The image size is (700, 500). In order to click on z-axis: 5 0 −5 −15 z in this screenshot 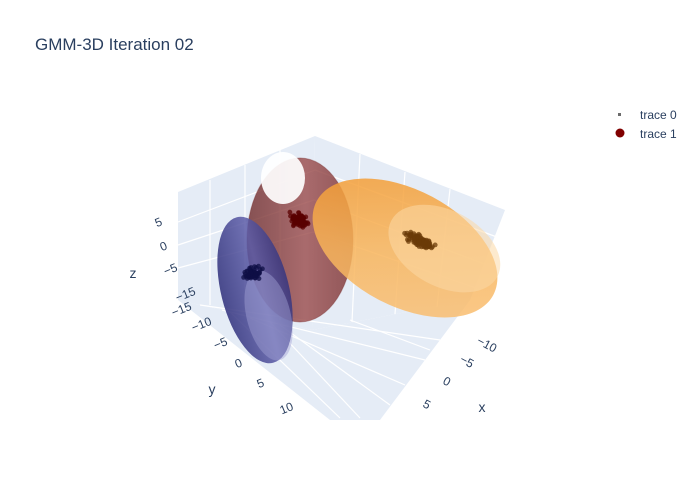, I will do `click(164, 259)`.